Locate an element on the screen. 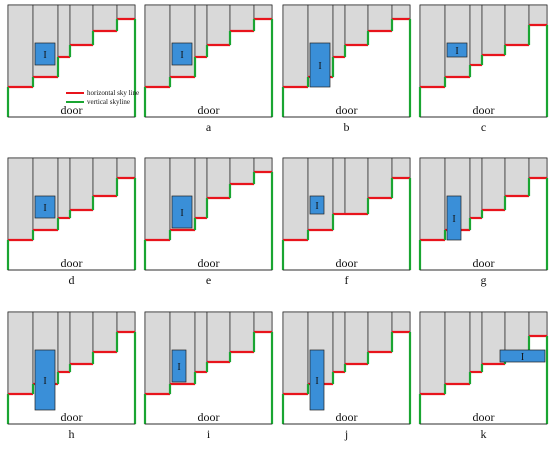  panel: Idoorg is located at coordinates (483, 222).